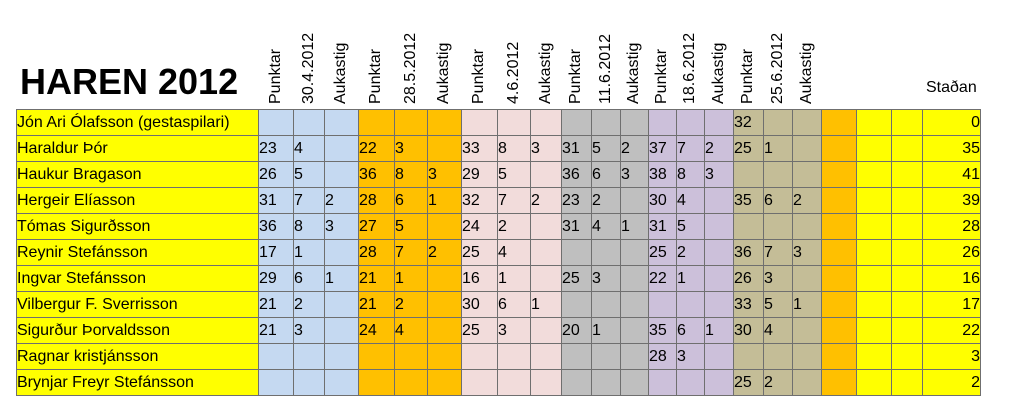 The width and height of the screenshot is (1014, 403). What do you see at coordinates (951, 330) in the screenshot?
I see `stadan-cell: 22` at bounding box center [951, 330].